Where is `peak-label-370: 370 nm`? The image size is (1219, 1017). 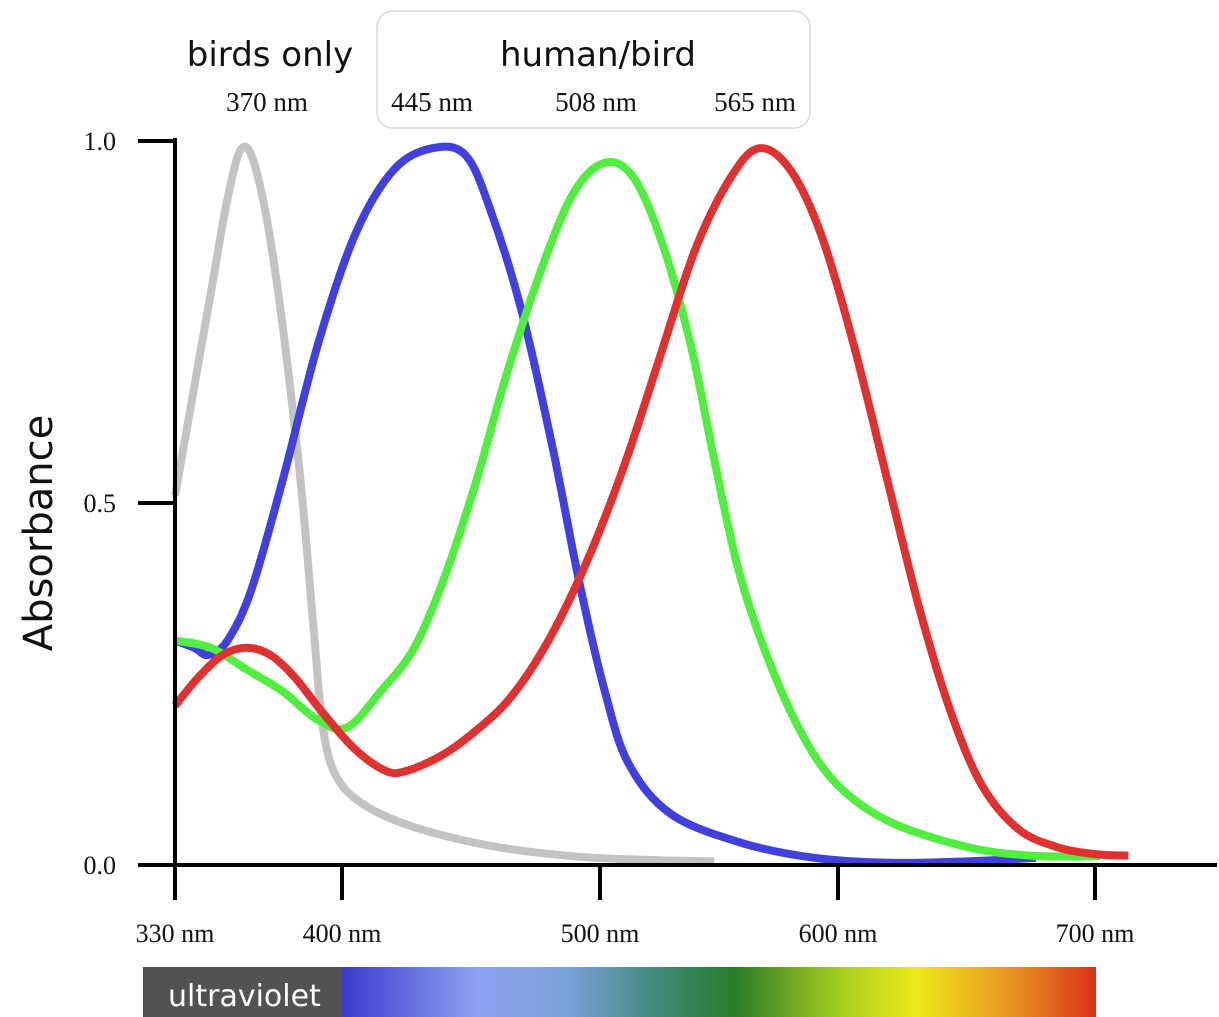
peak-label-370: 370 nm is located at coordinates (267, 102).